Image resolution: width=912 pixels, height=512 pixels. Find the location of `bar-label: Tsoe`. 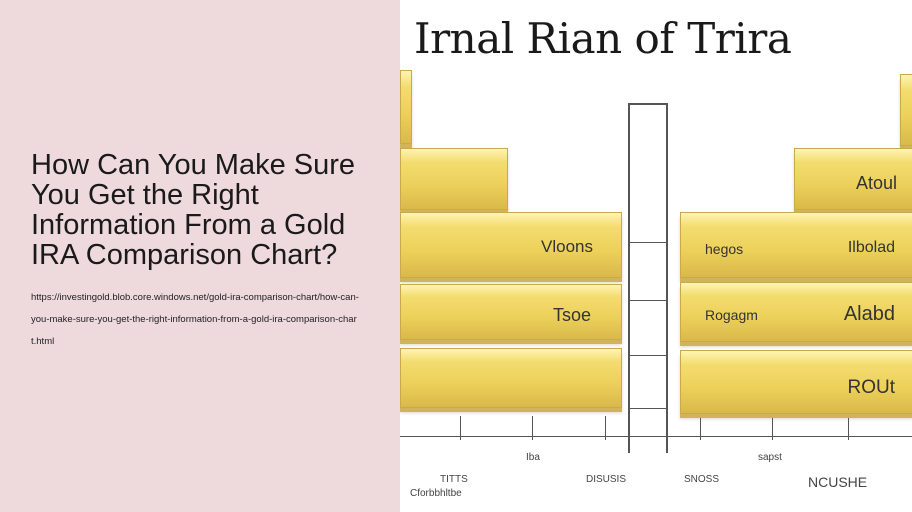

bar-label: Tsoe is located at coordinates (571, 315).